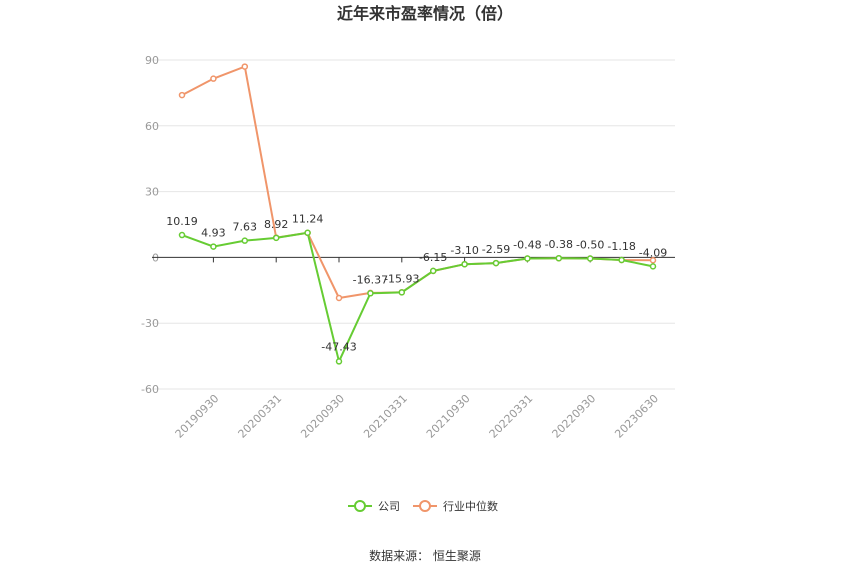 This screenshot has width=850, height=574. What do you see at coordinates (653, 252) in the screenshot?
I see `data-label: -4.09` at bounding box center [653, 252].